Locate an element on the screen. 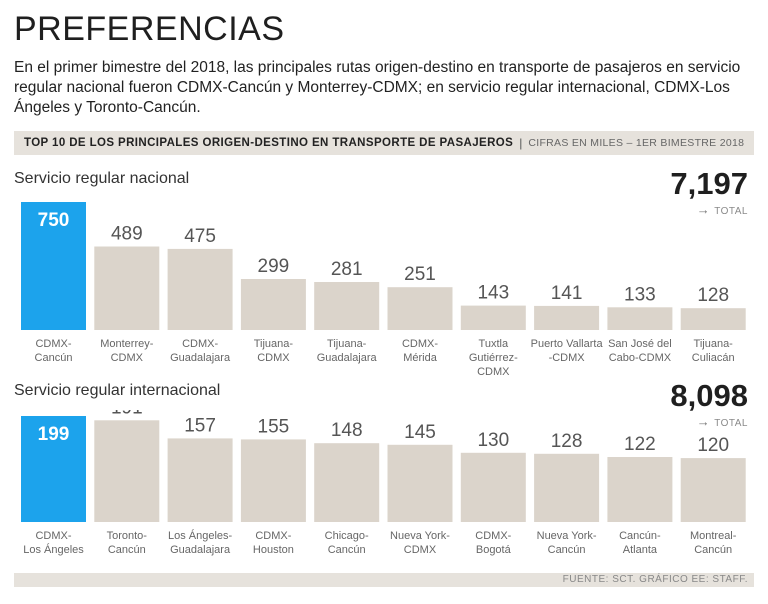  bar-value-label: 143 is located at coordinates (493, 293).